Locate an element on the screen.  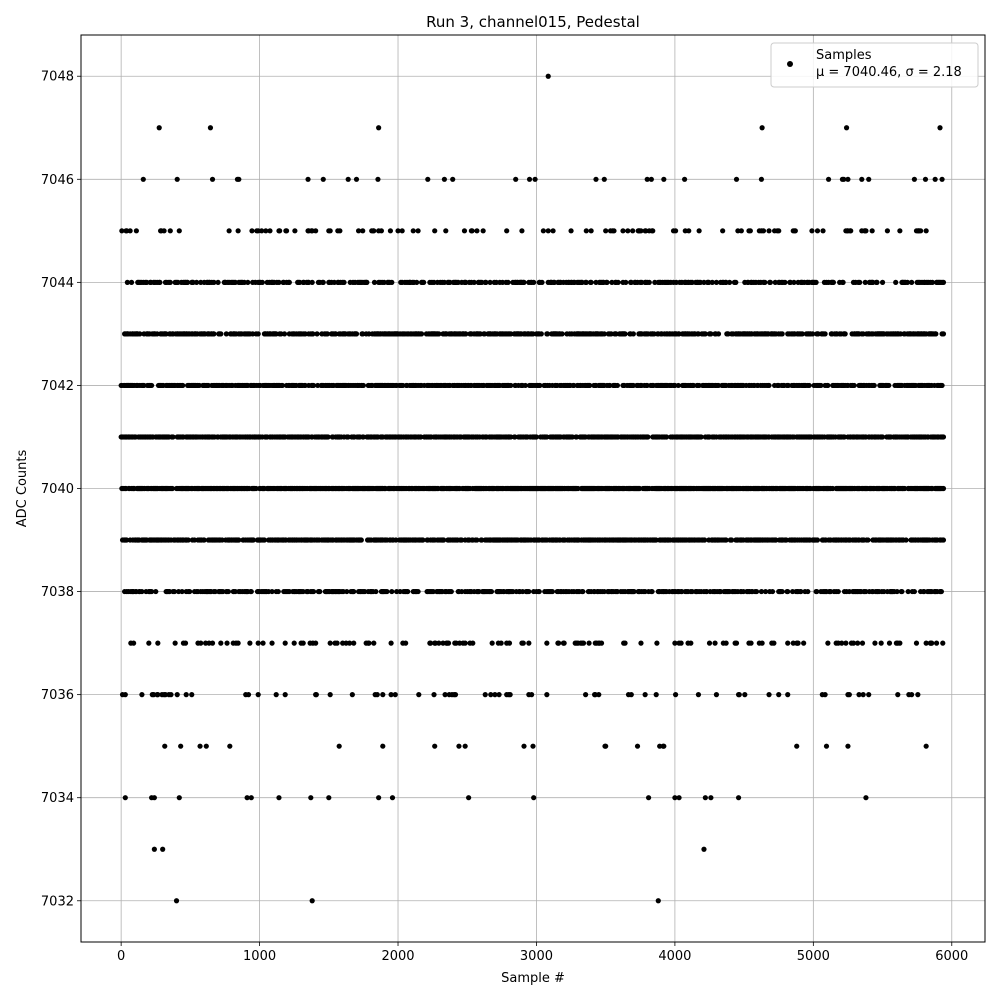
y-tick-label: 7044 is located at coordinates (57, 283).